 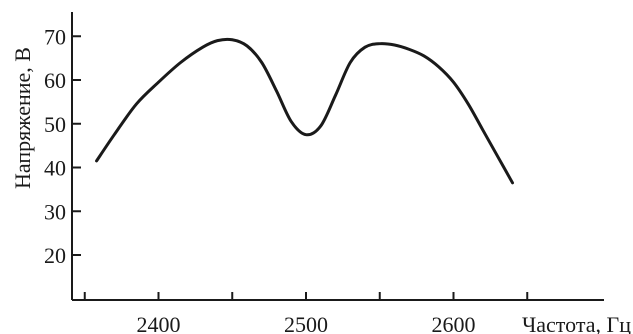 I want to click on y-tick-label: 30, so click(x=55, y=211).